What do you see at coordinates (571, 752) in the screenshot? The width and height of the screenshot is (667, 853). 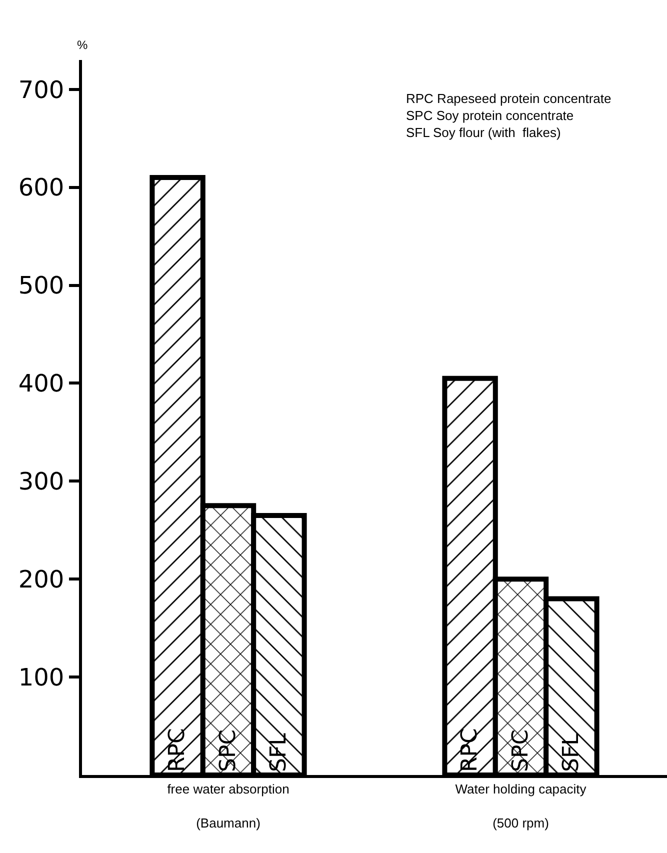 I see `text: SFL` at bounding box center [571, 752].